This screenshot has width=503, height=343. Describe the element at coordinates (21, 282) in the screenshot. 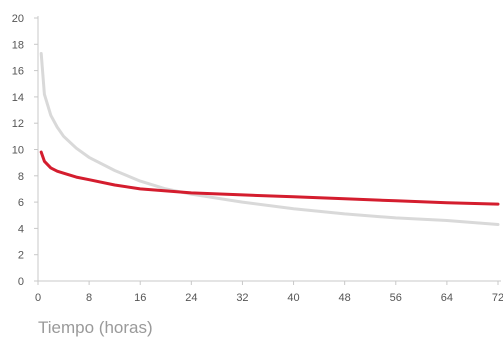

I see `y-tick-label: 0` at that location.